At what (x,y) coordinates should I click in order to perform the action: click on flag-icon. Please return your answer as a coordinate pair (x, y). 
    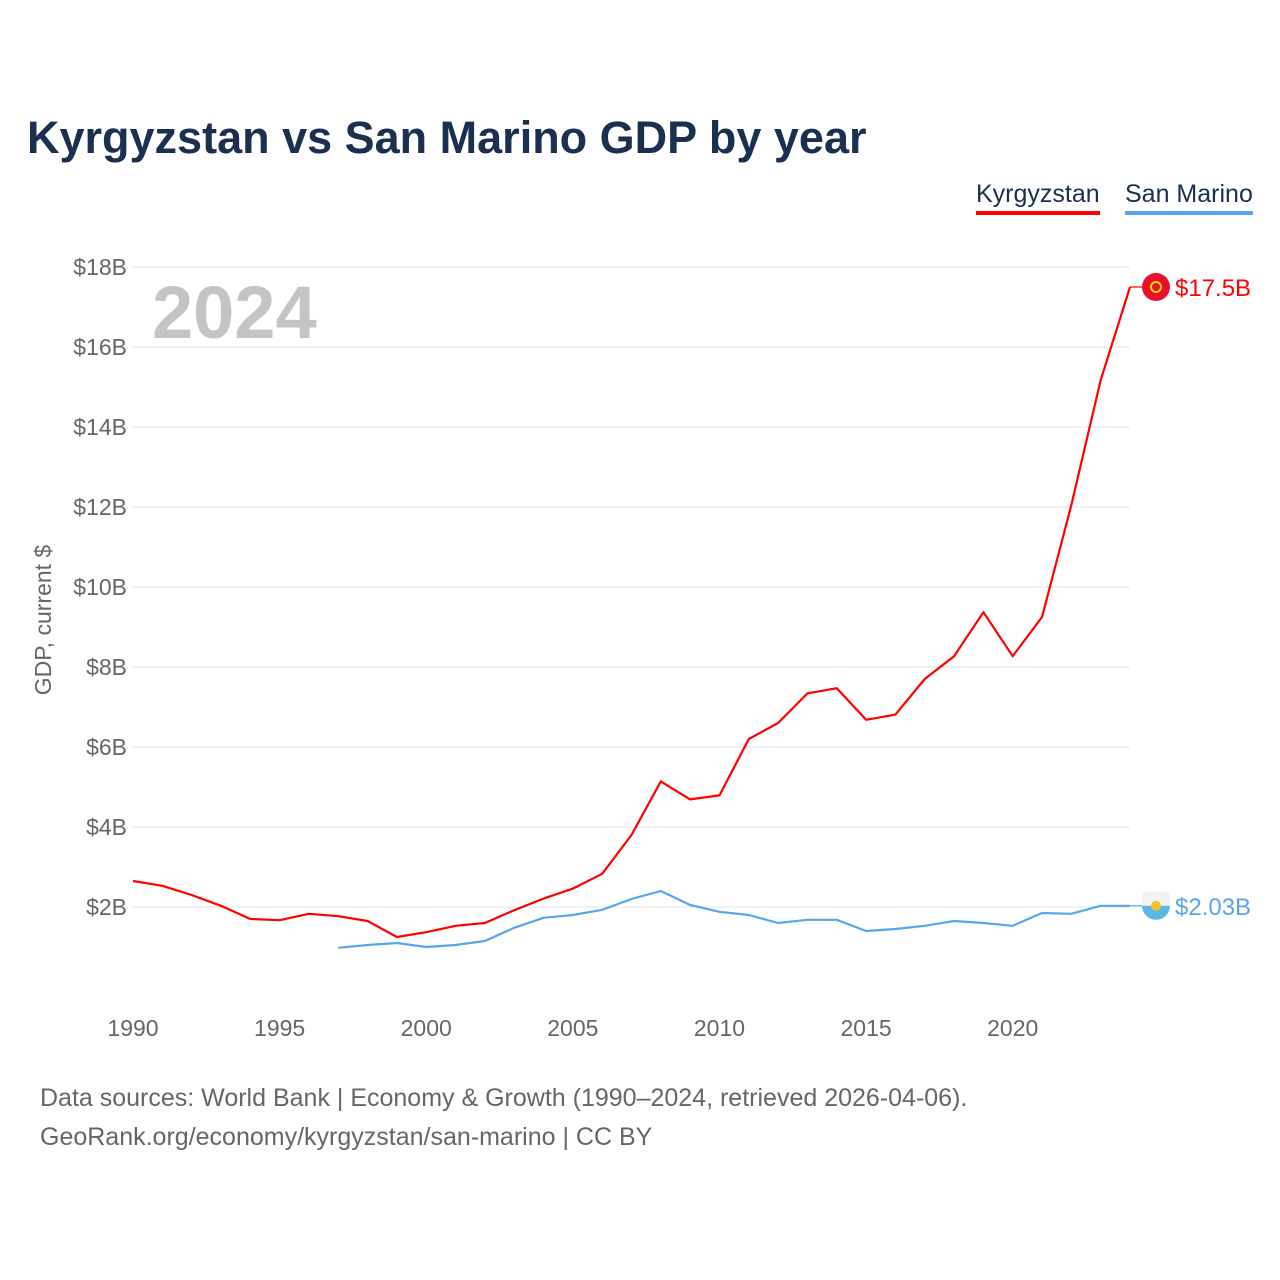
    Looking at the image, I should click on (1156, 287).